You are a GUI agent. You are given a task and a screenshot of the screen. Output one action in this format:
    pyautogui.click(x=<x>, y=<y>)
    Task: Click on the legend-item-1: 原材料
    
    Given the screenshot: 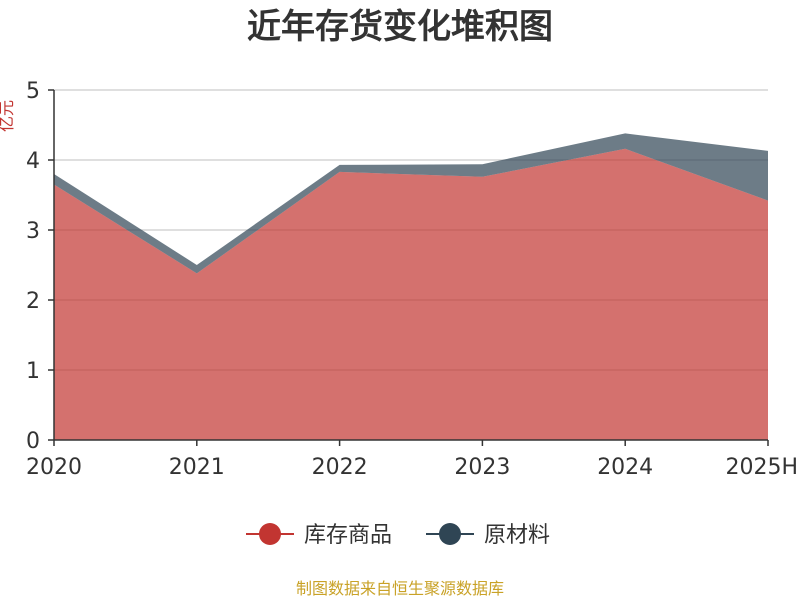 What is the action you would take?
    pyautogui.click(x=488, y=535)
    